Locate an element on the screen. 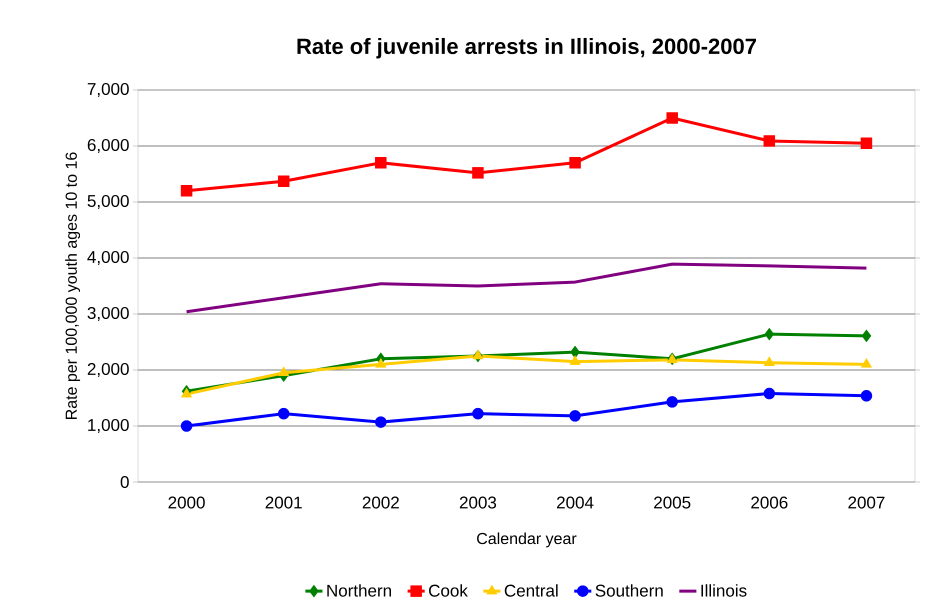 Image resolution: width=925 pixels, height=610 pixels. y-tick-label: 6,000 is located at coordinates (108, 146).